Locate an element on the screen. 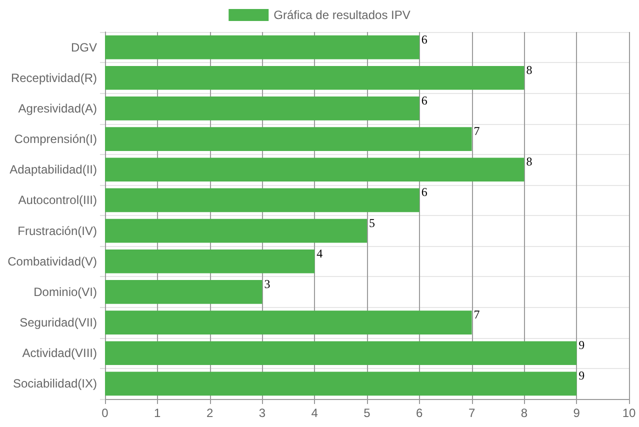 Image resolution: width=639 pixels, height=427 pixels. data-label: 5 is located at coordinates (372, 223).